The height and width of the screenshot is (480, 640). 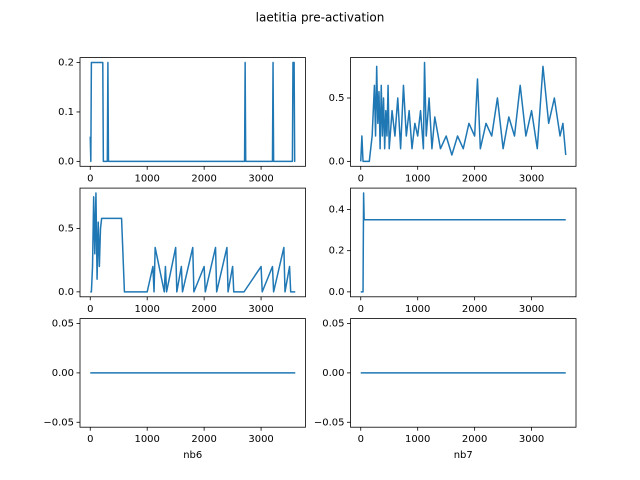 I want to click on x-axis-label: nb7, so click(x=463, y=455).